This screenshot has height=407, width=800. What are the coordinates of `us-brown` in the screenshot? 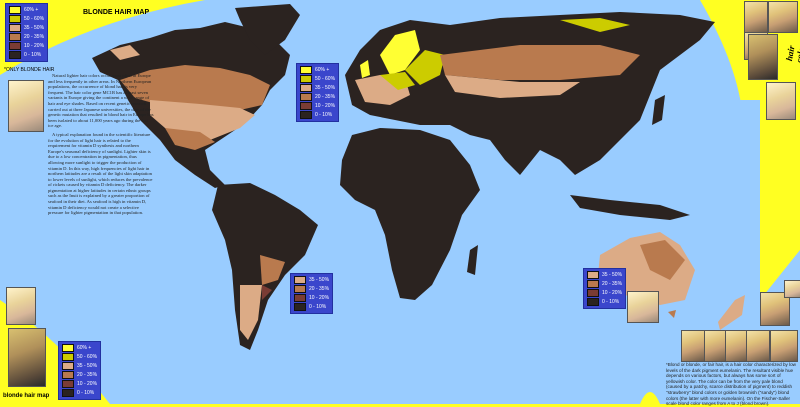 It's located at (190, 139).